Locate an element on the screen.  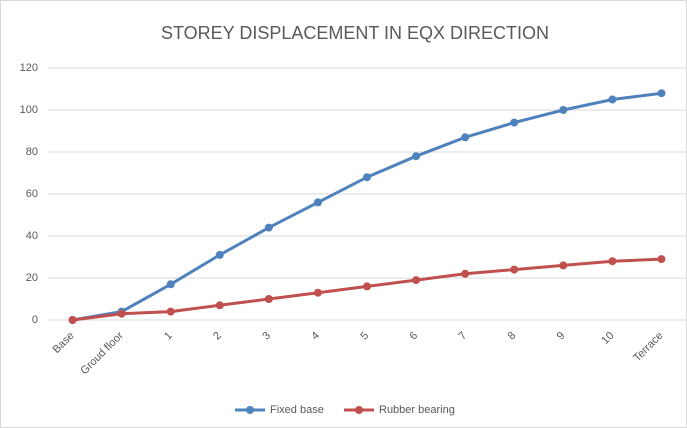
y-tick-label: 20 is located at coordinates (32, 278).